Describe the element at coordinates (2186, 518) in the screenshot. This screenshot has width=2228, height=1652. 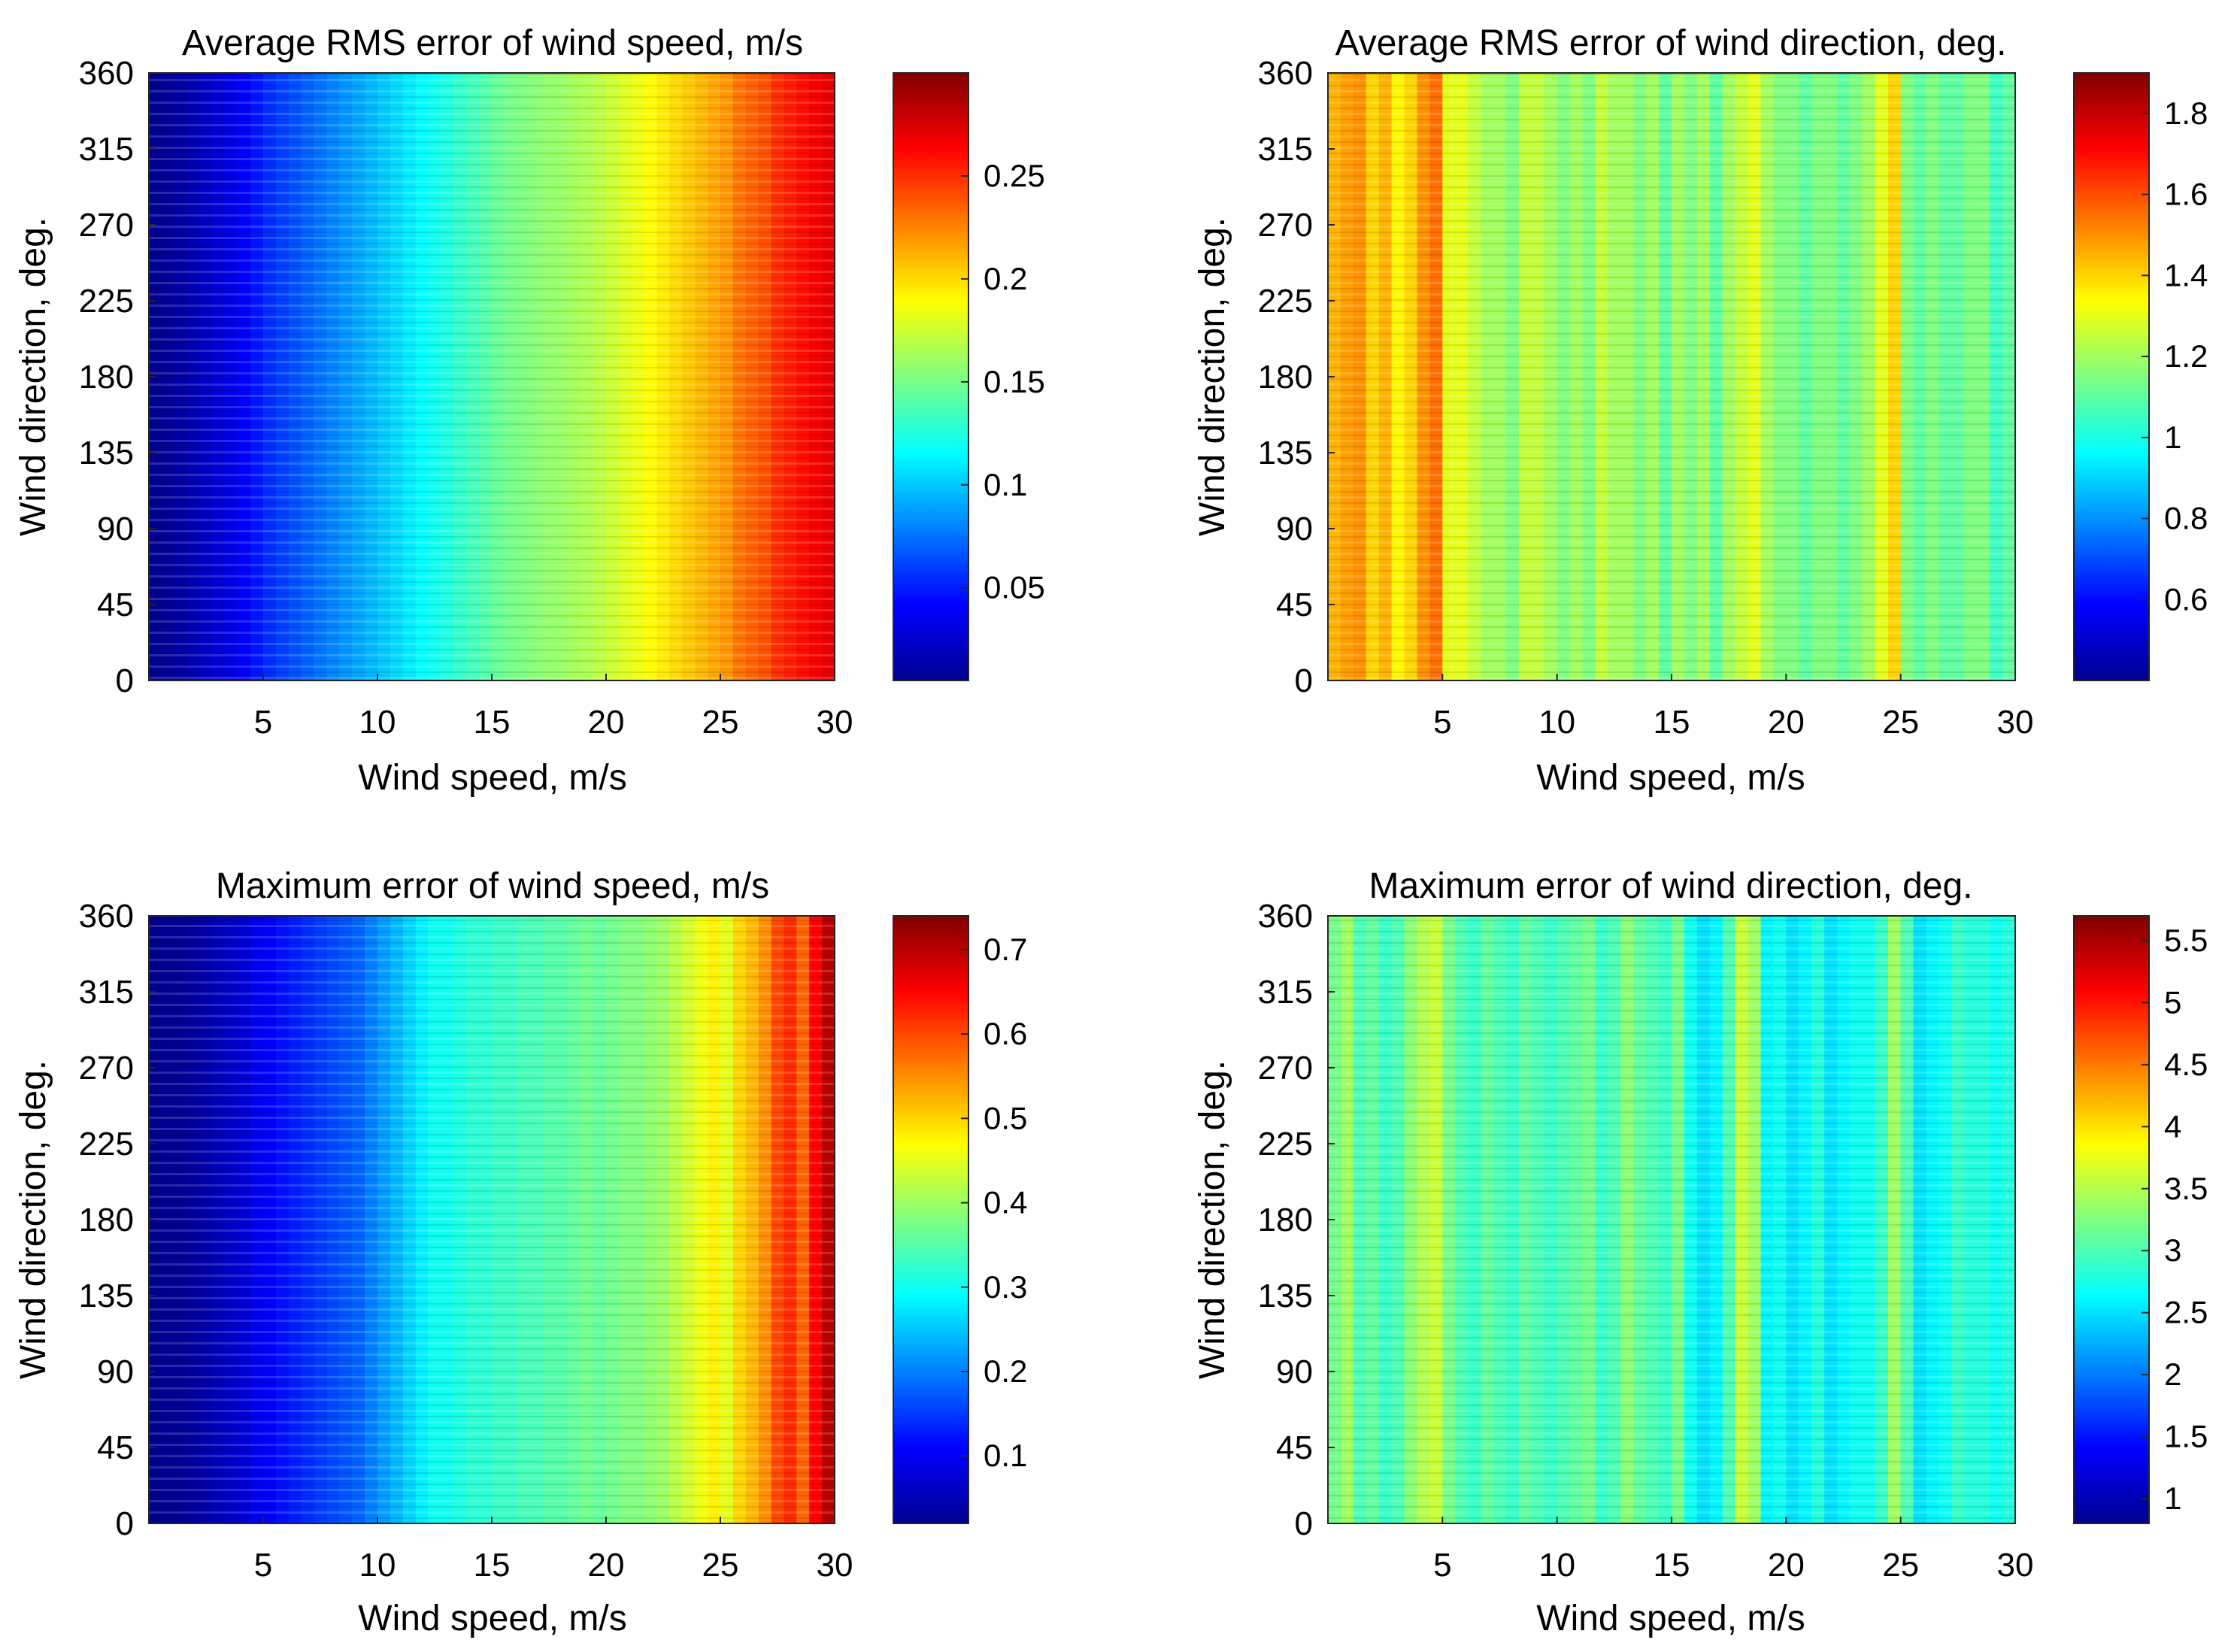
I see `colorbar-tick-label: 0.8` at that location.